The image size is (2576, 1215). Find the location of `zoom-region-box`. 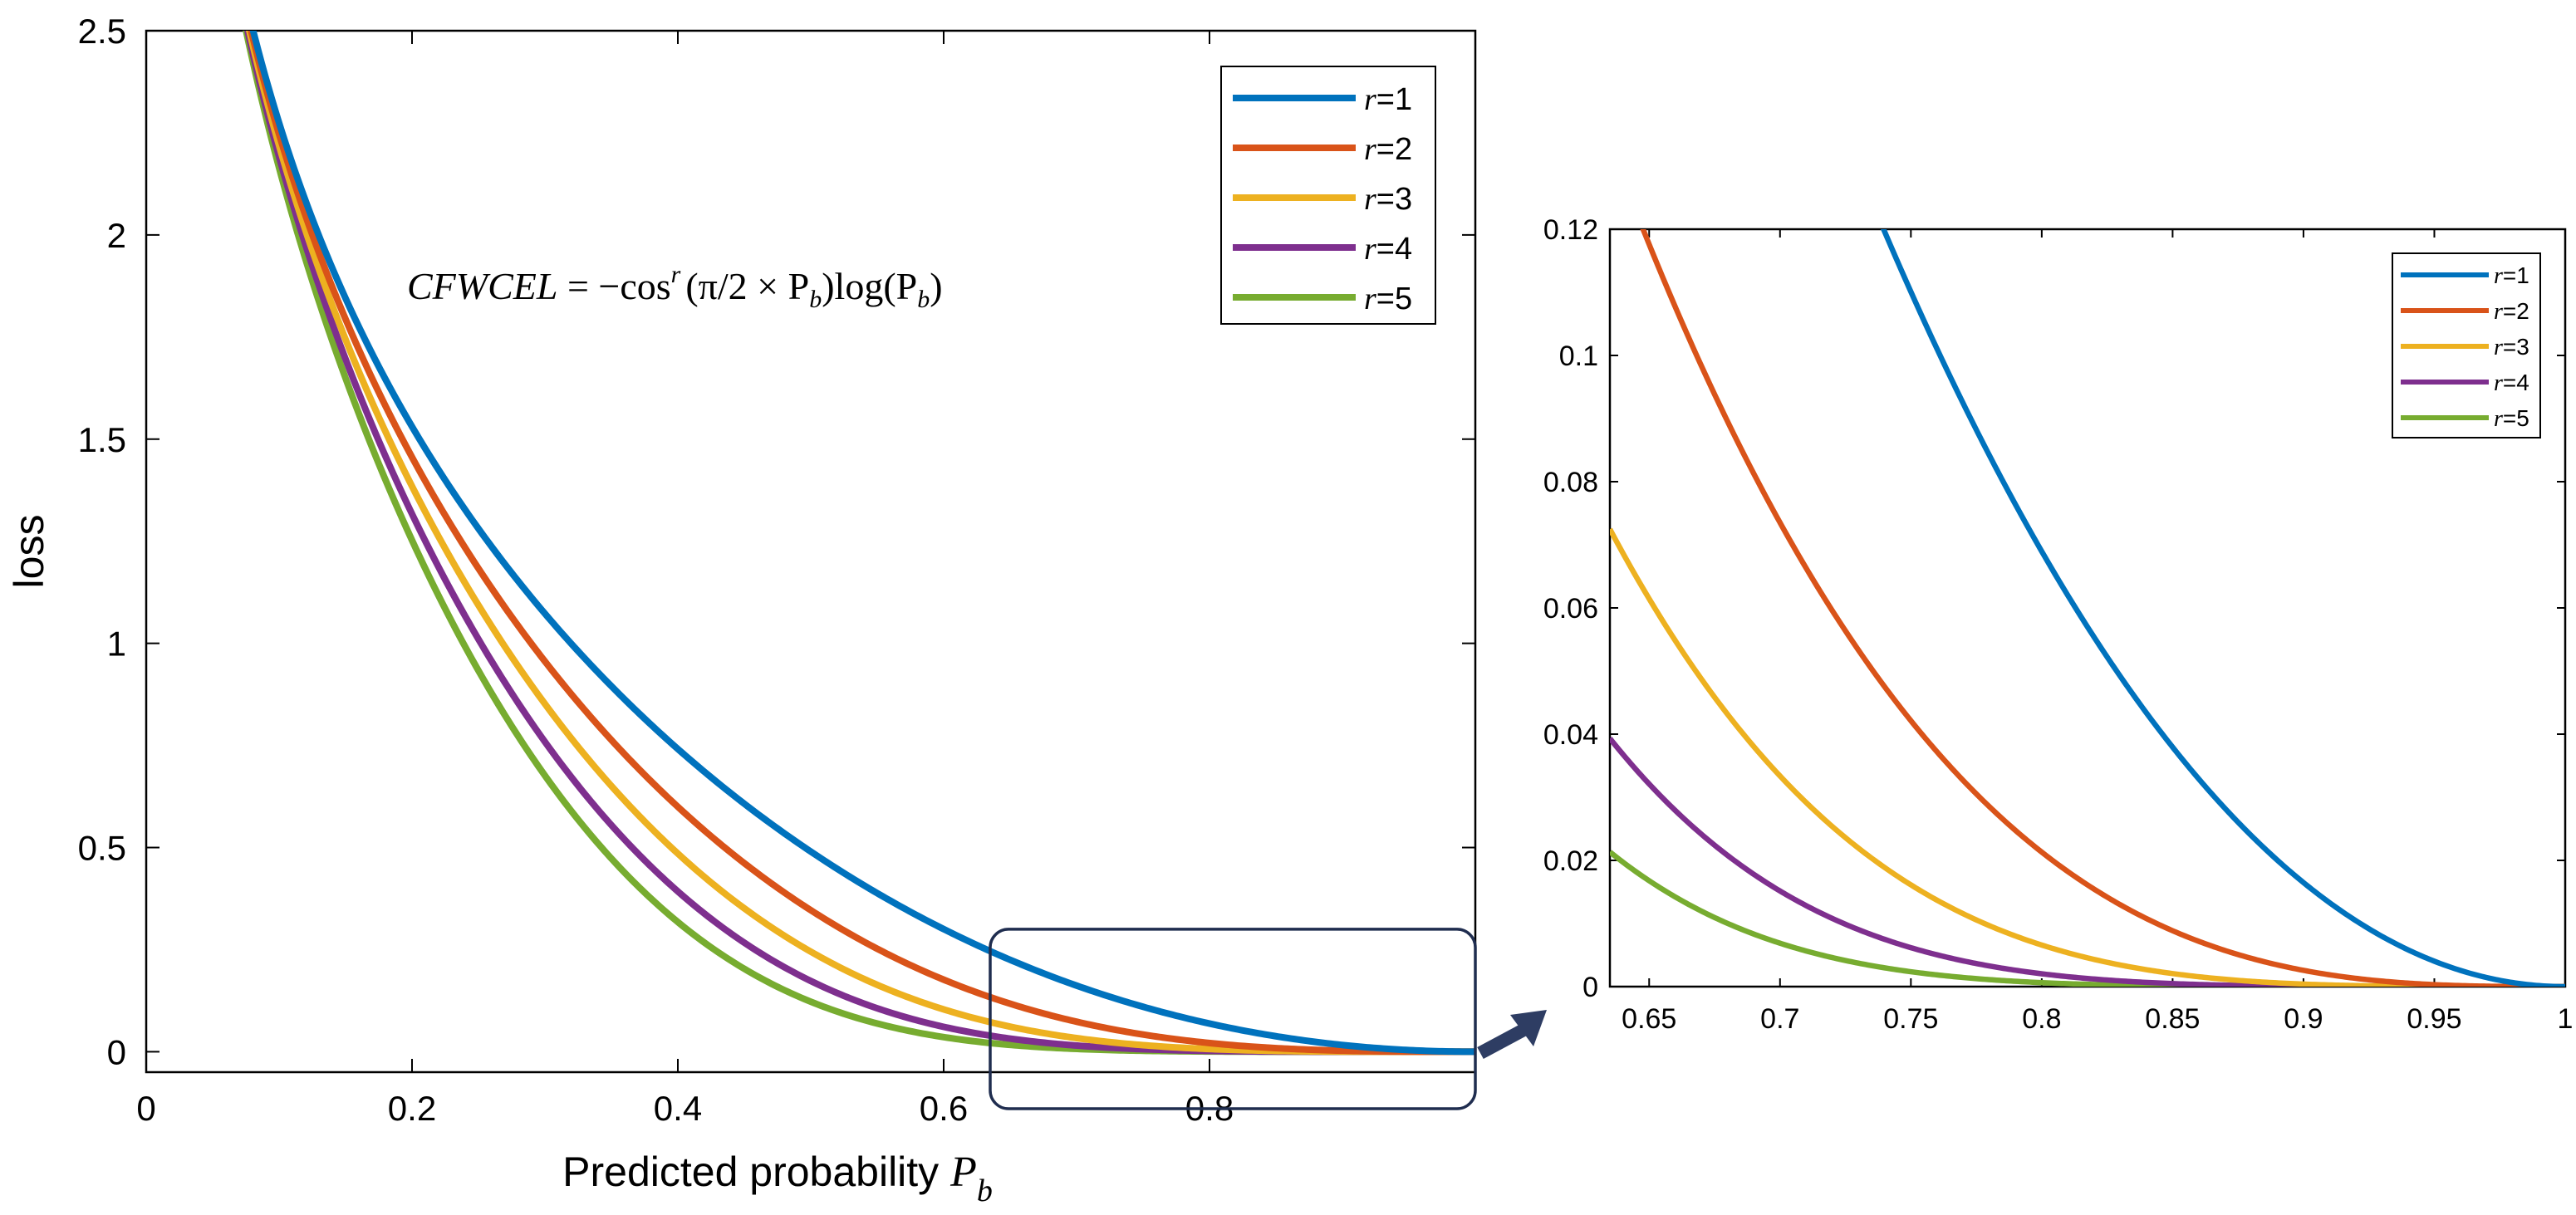

zoom-region-box is located at coordinates (1233, 1019).